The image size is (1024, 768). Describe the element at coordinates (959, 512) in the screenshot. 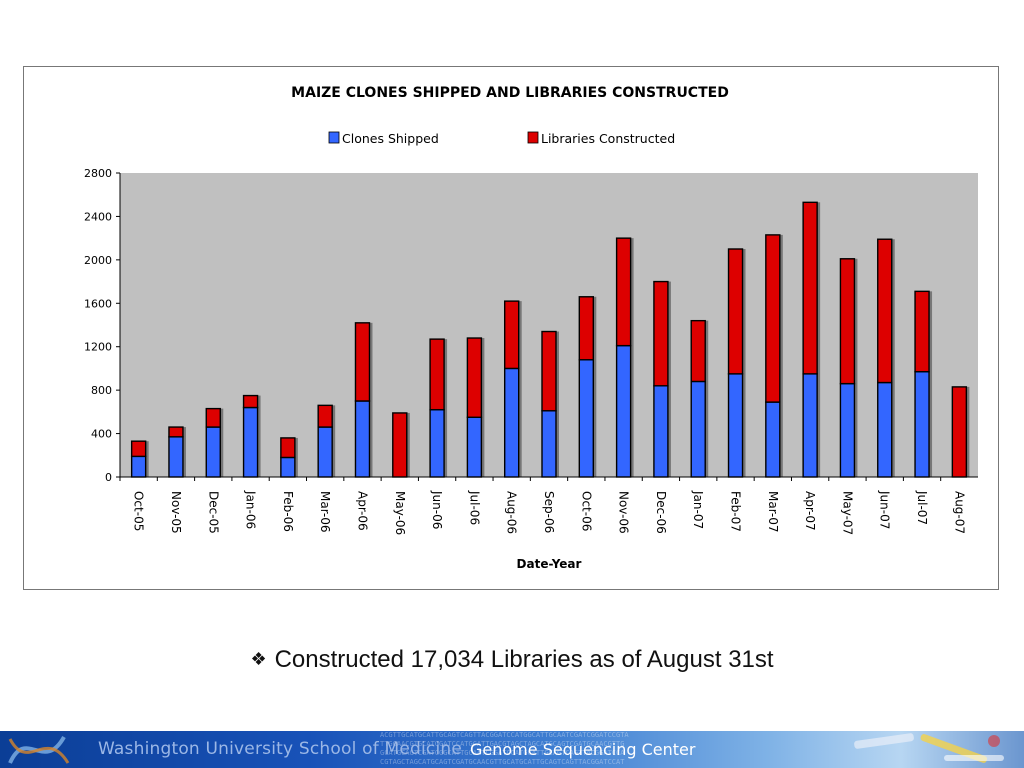

I see `x-tick-label: Aug-07` at that location.